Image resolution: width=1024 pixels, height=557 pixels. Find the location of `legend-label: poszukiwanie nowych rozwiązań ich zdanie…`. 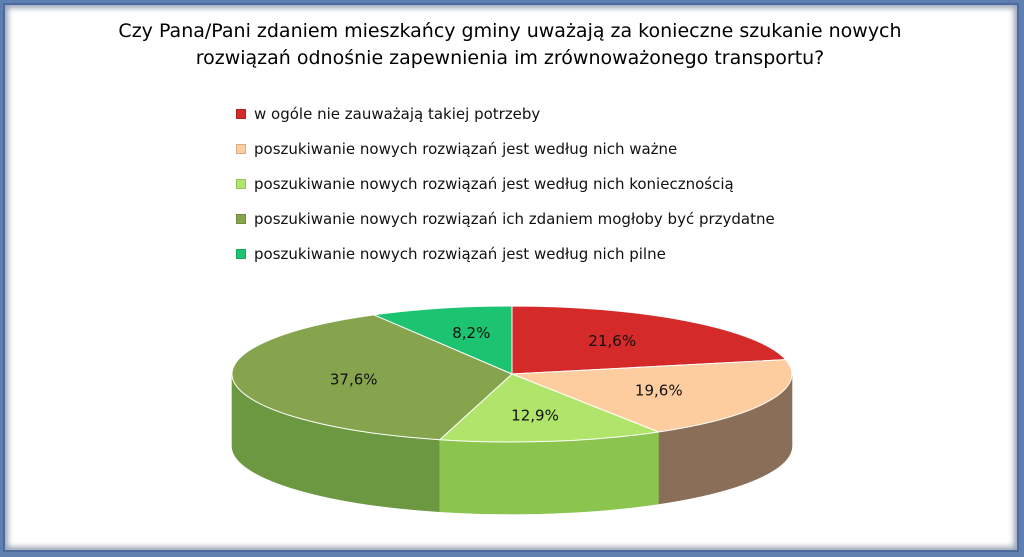

legend-label: poszukiwanie nowych rozwiązań ich zdanie… is located at coordinates (514, 218).